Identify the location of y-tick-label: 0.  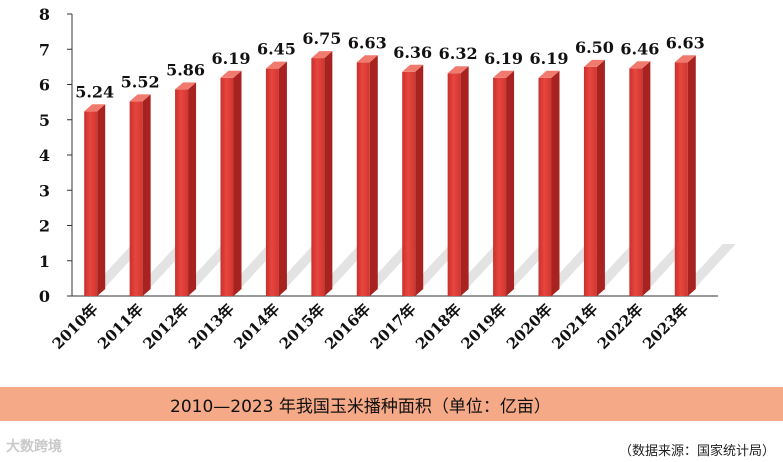
(44, 296).